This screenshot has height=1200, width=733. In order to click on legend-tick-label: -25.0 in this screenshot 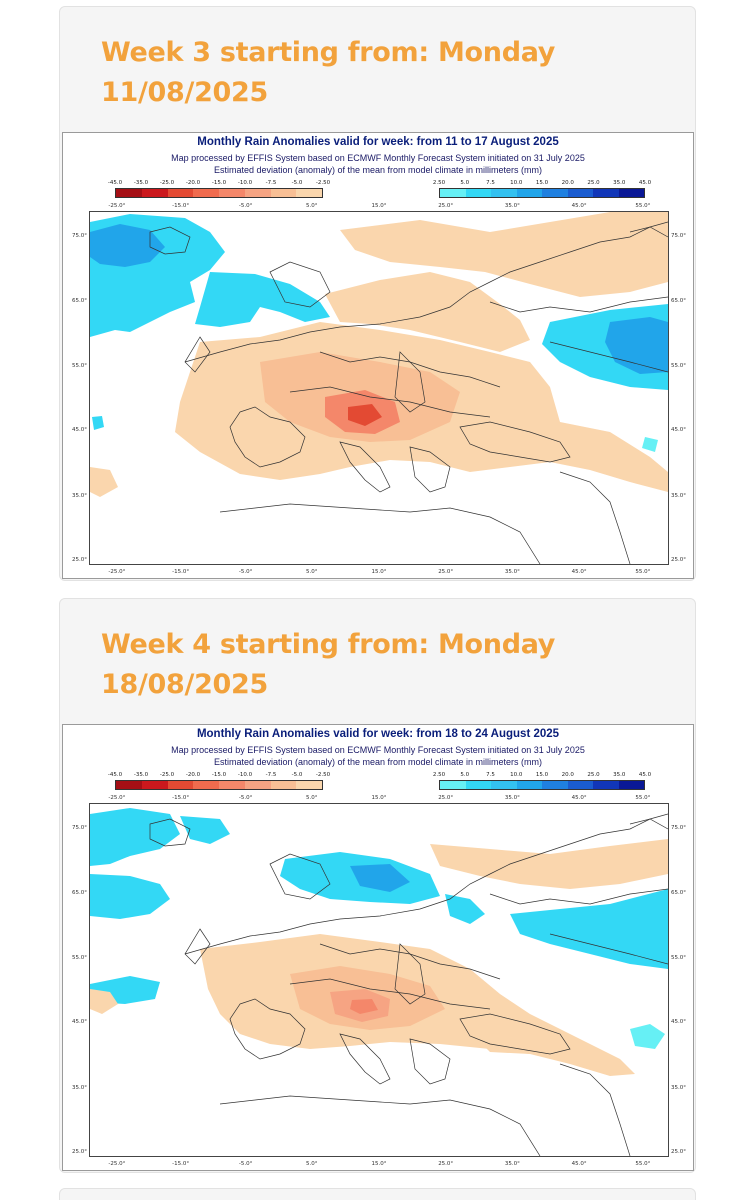, I will do `click(167, 183)`.